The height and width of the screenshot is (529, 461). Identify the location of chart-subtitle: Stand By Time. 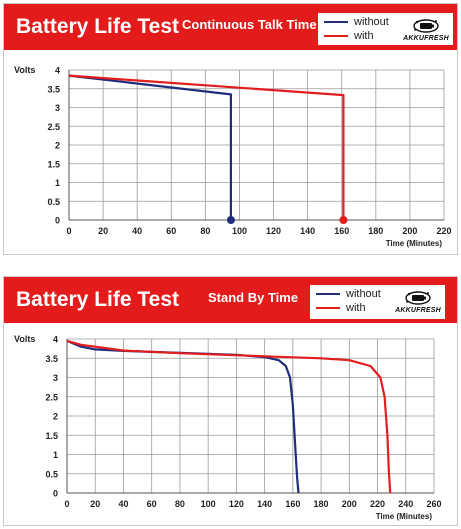
(253, 297).